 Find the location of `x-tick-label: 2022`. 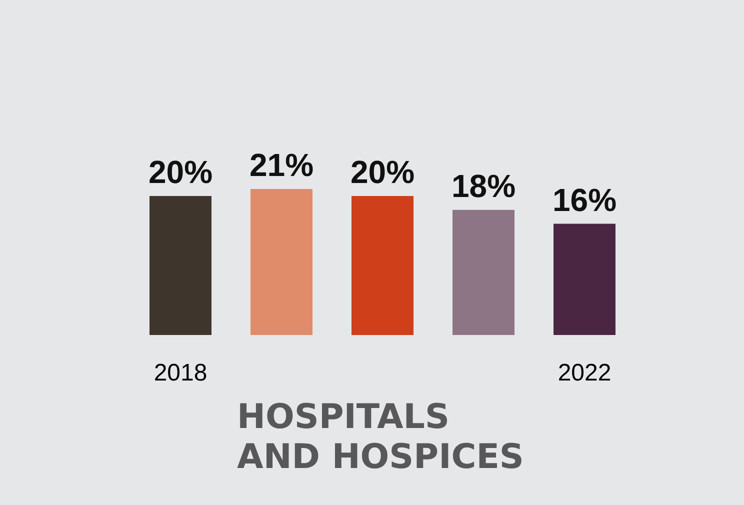

x-tick-label: 2022 is located at coordinates (585, 373).